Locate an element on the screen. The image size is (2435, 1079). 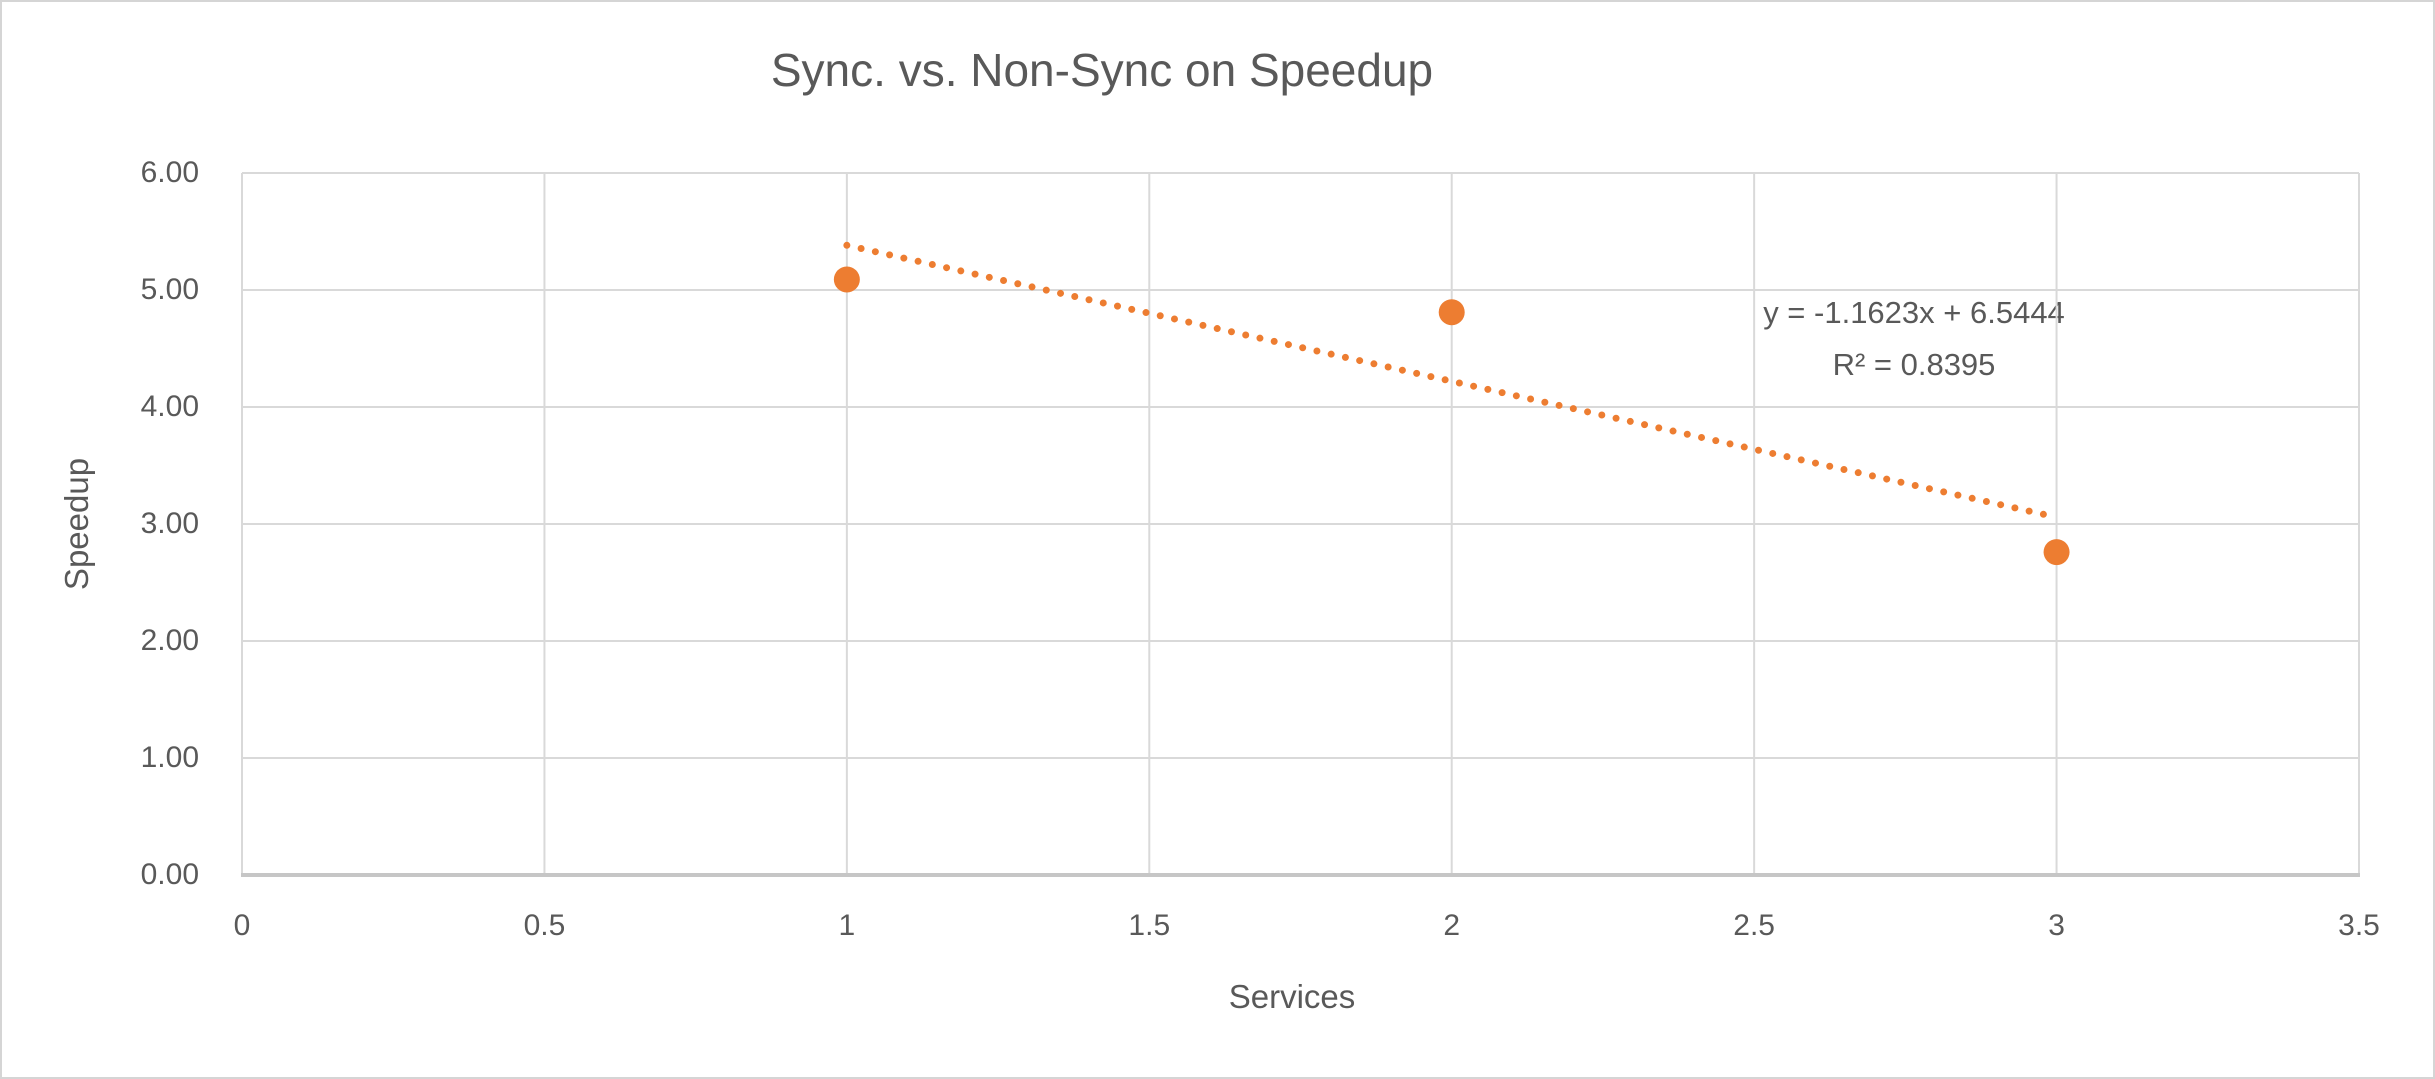
trendline-equation: y = -1.1623x + 6.5444 R² = 0.8395 is located at coordinates (1914, 339).